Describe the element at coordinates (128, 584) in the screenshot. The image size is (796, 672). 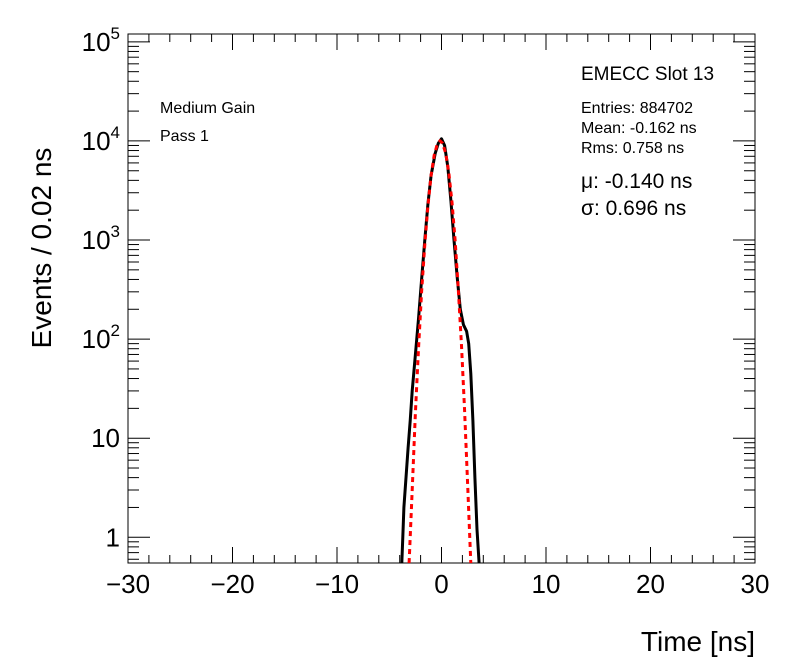
I see `x-tick-label: −30` at that location.